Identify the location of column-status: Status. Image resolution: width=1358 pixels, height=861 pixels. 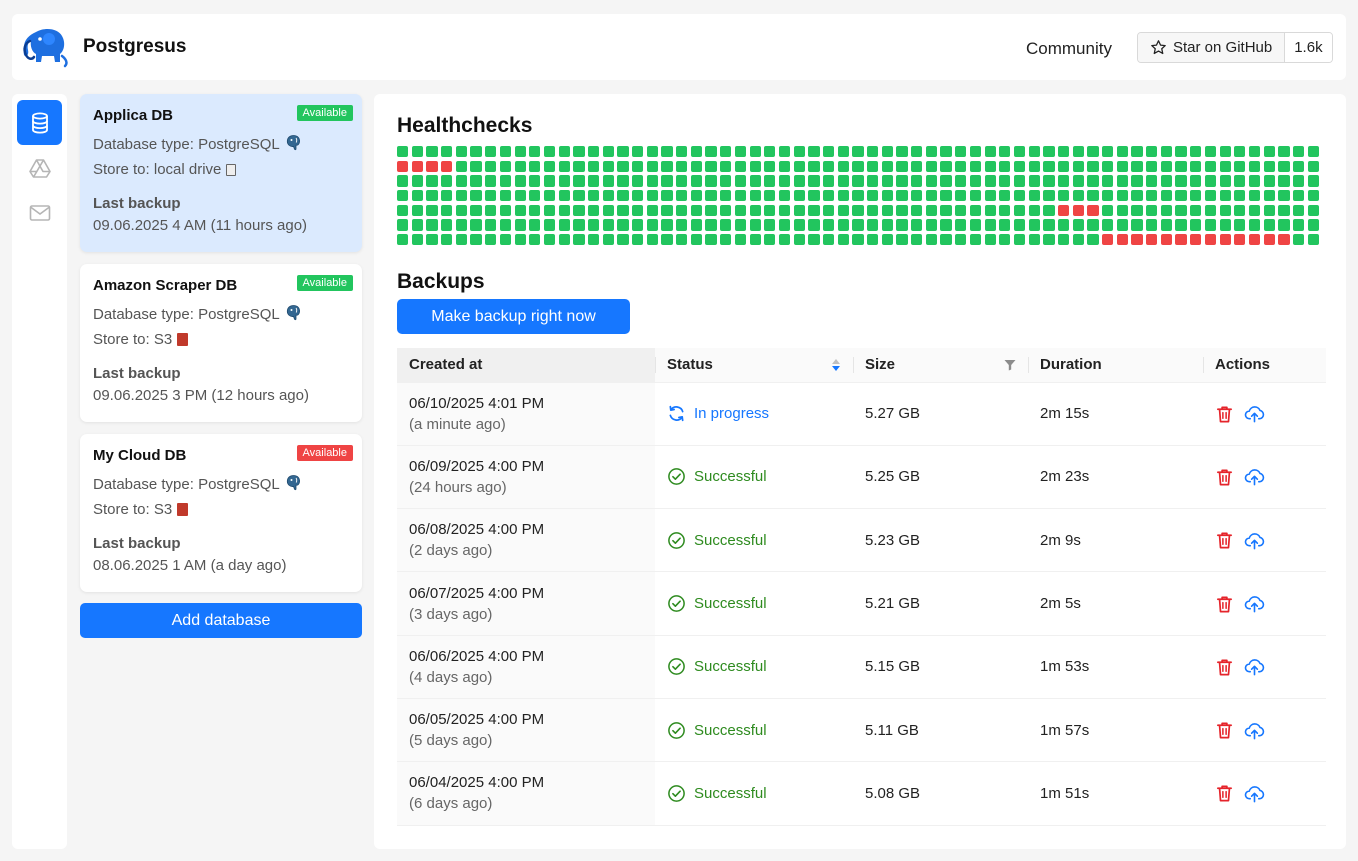
(754, 365).